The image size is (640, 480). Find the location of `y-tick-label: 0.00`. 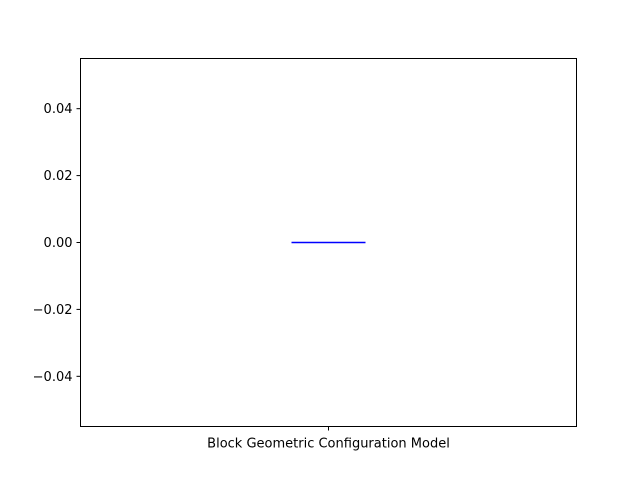

y-tick-label: 0.00 is located at coordinates (58, 243).